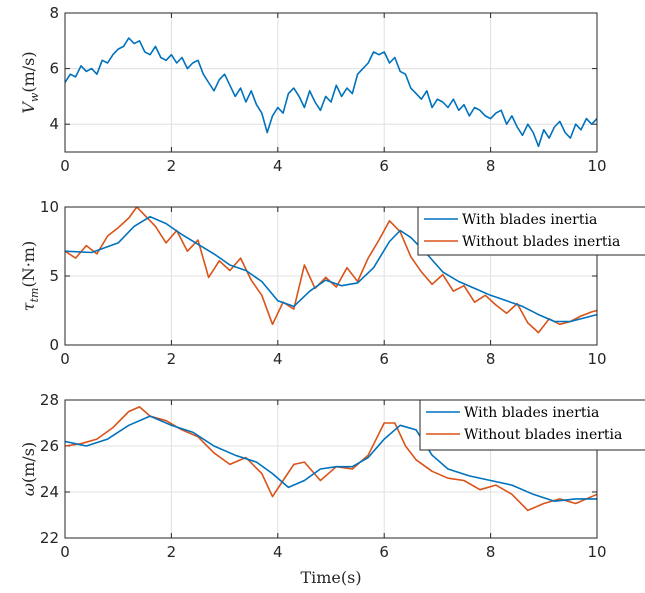 The image size is (645, 593). What do you see at coordinates (30, 276) in the screenshot?
I see `y-axis-label: τtm(N·m)` at bounding box center [30, 276].